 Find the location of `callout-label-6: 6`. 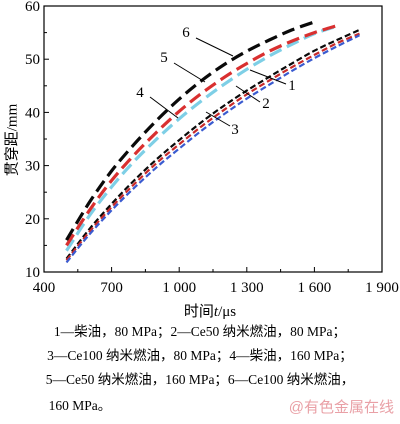

callout-label-6: 6 is located at coordinates (186, 33).